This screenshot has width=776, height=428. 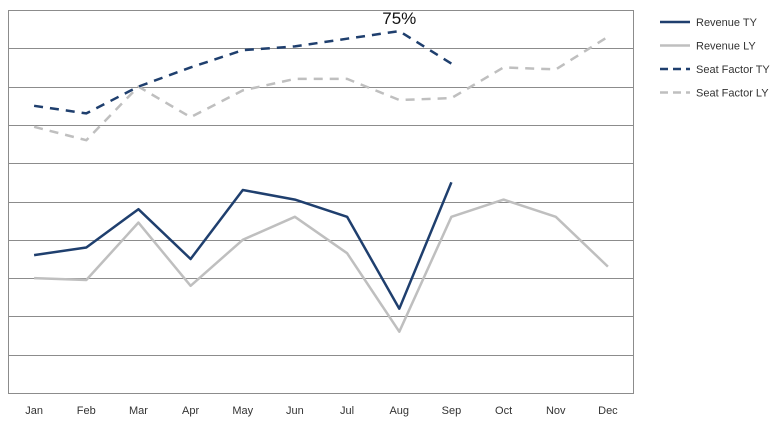 I want to click on x-tick-label: Jan, so click(x=34, y=411).